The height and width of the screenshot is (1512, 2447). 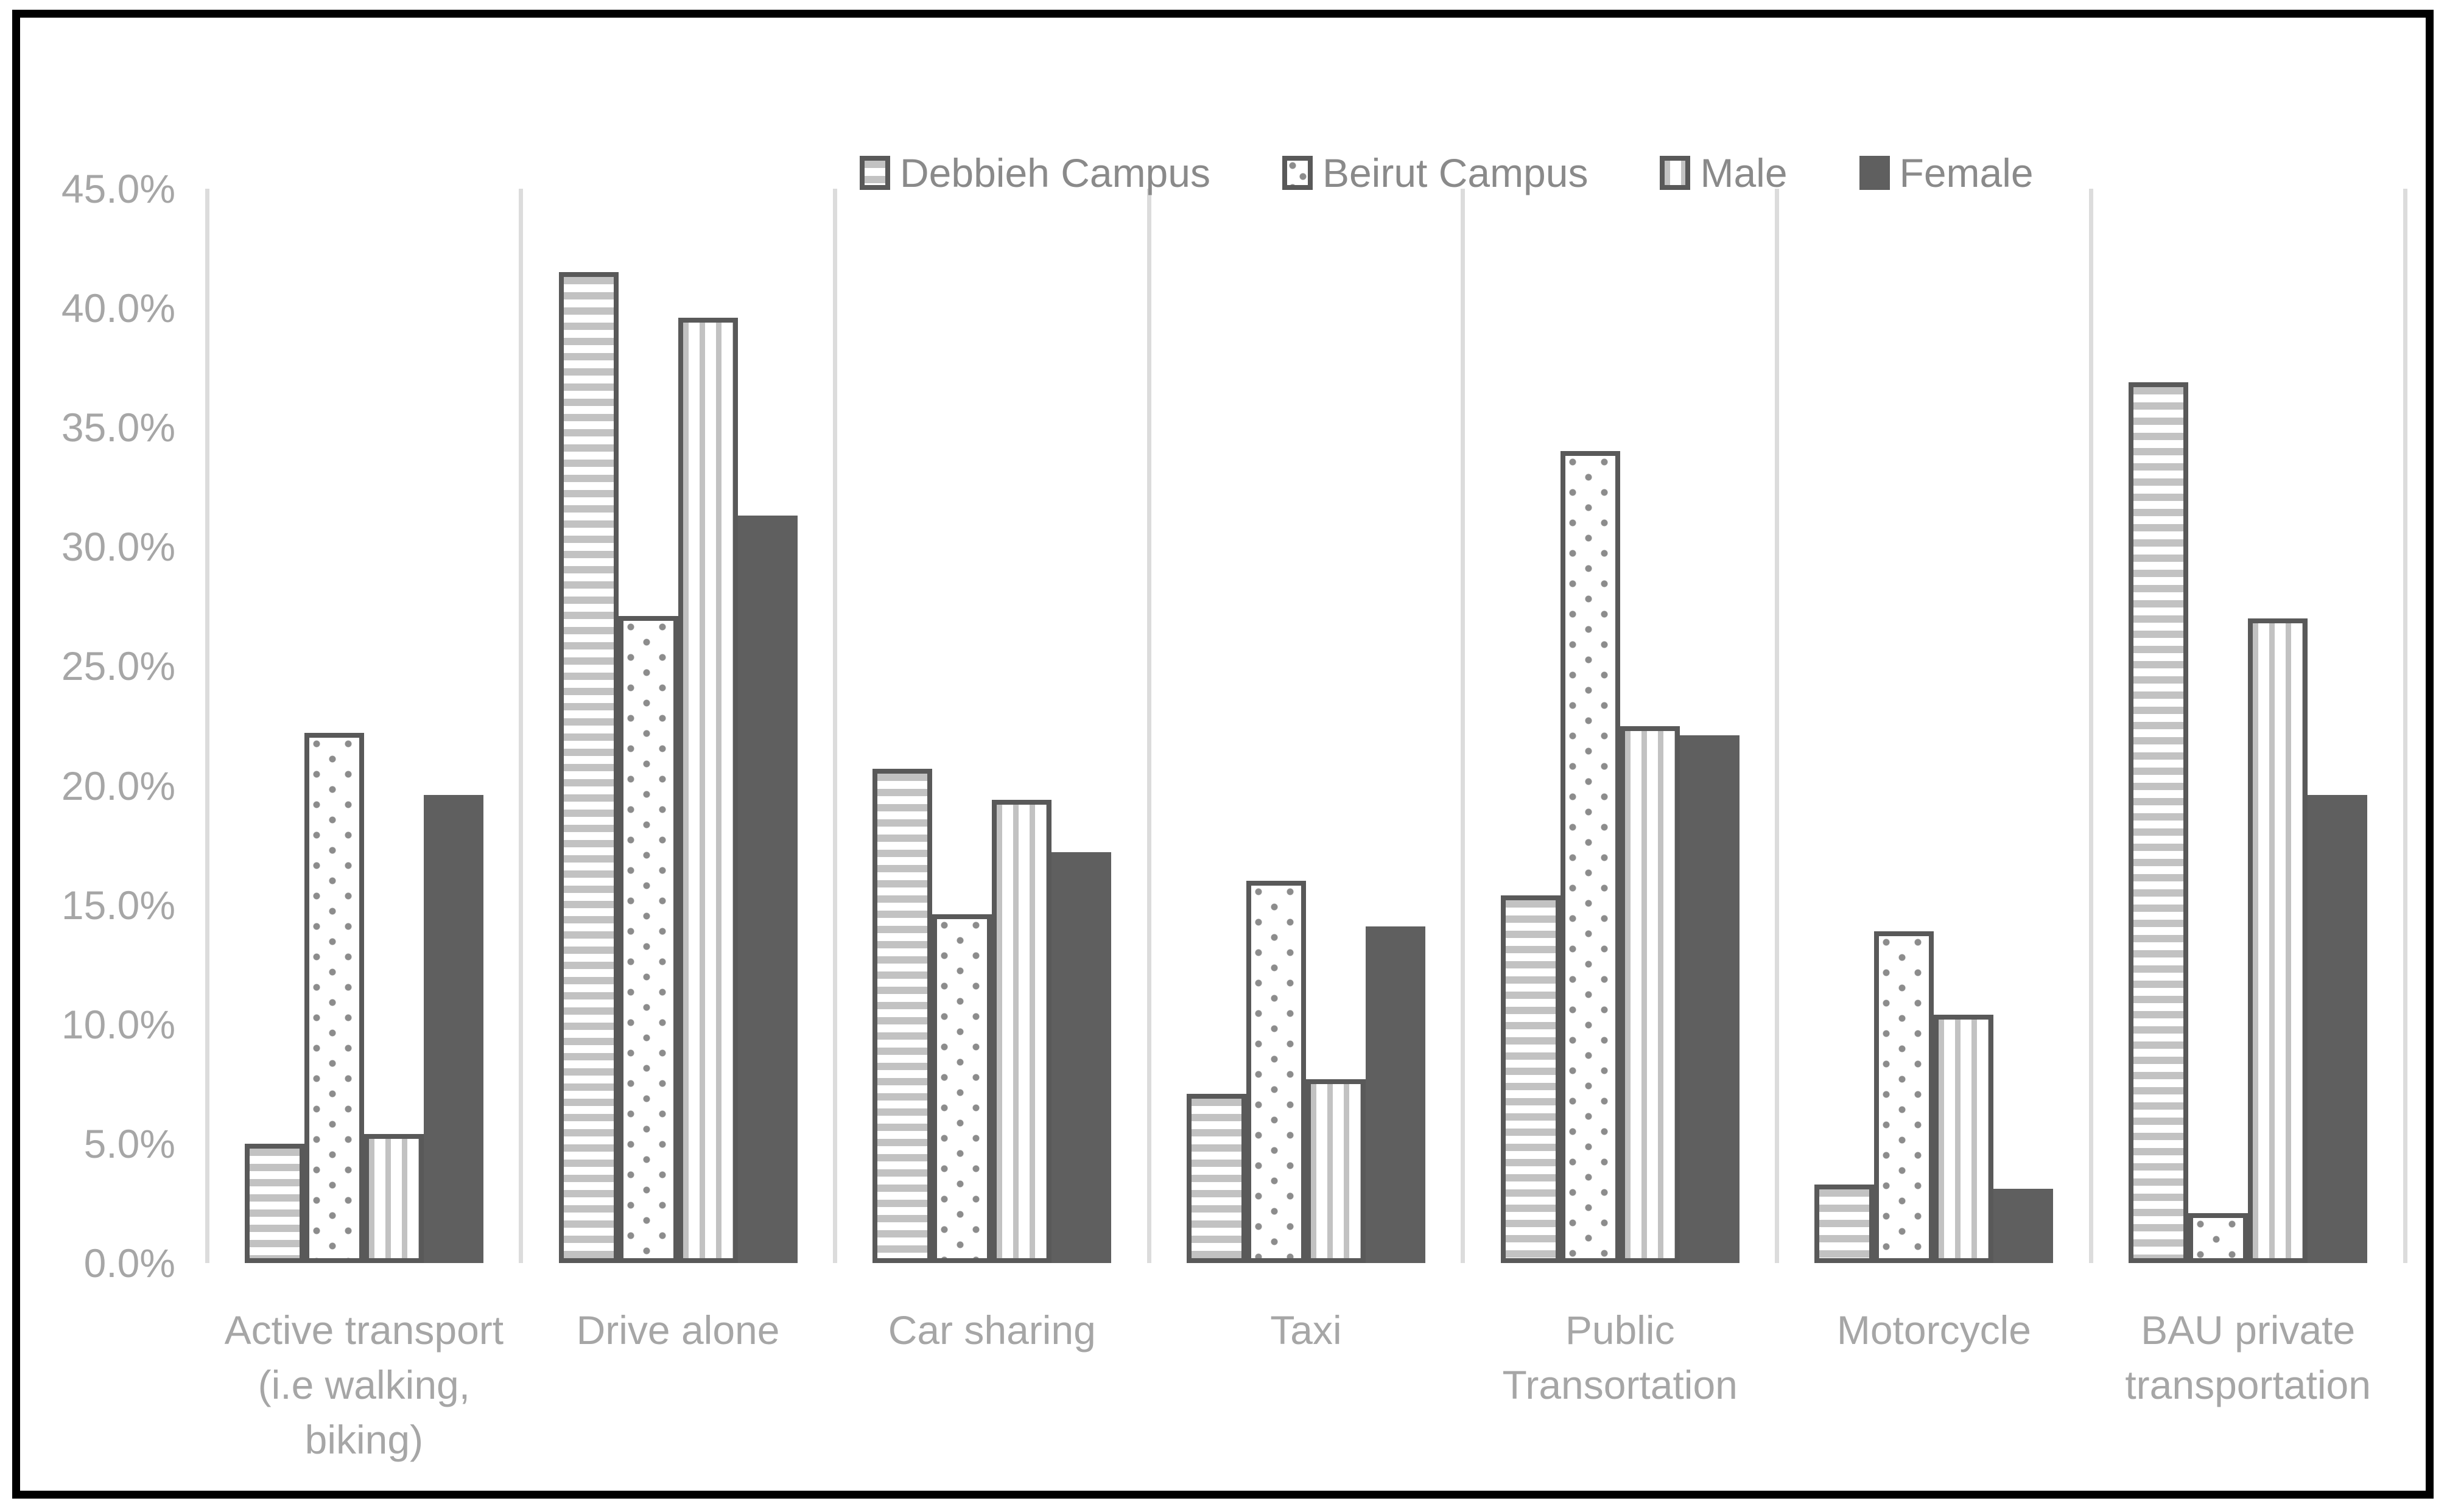 What do you see at coordinates (207, 726) in the screenshot?
I see `y-axis-line` at bounding box center [207, 726].